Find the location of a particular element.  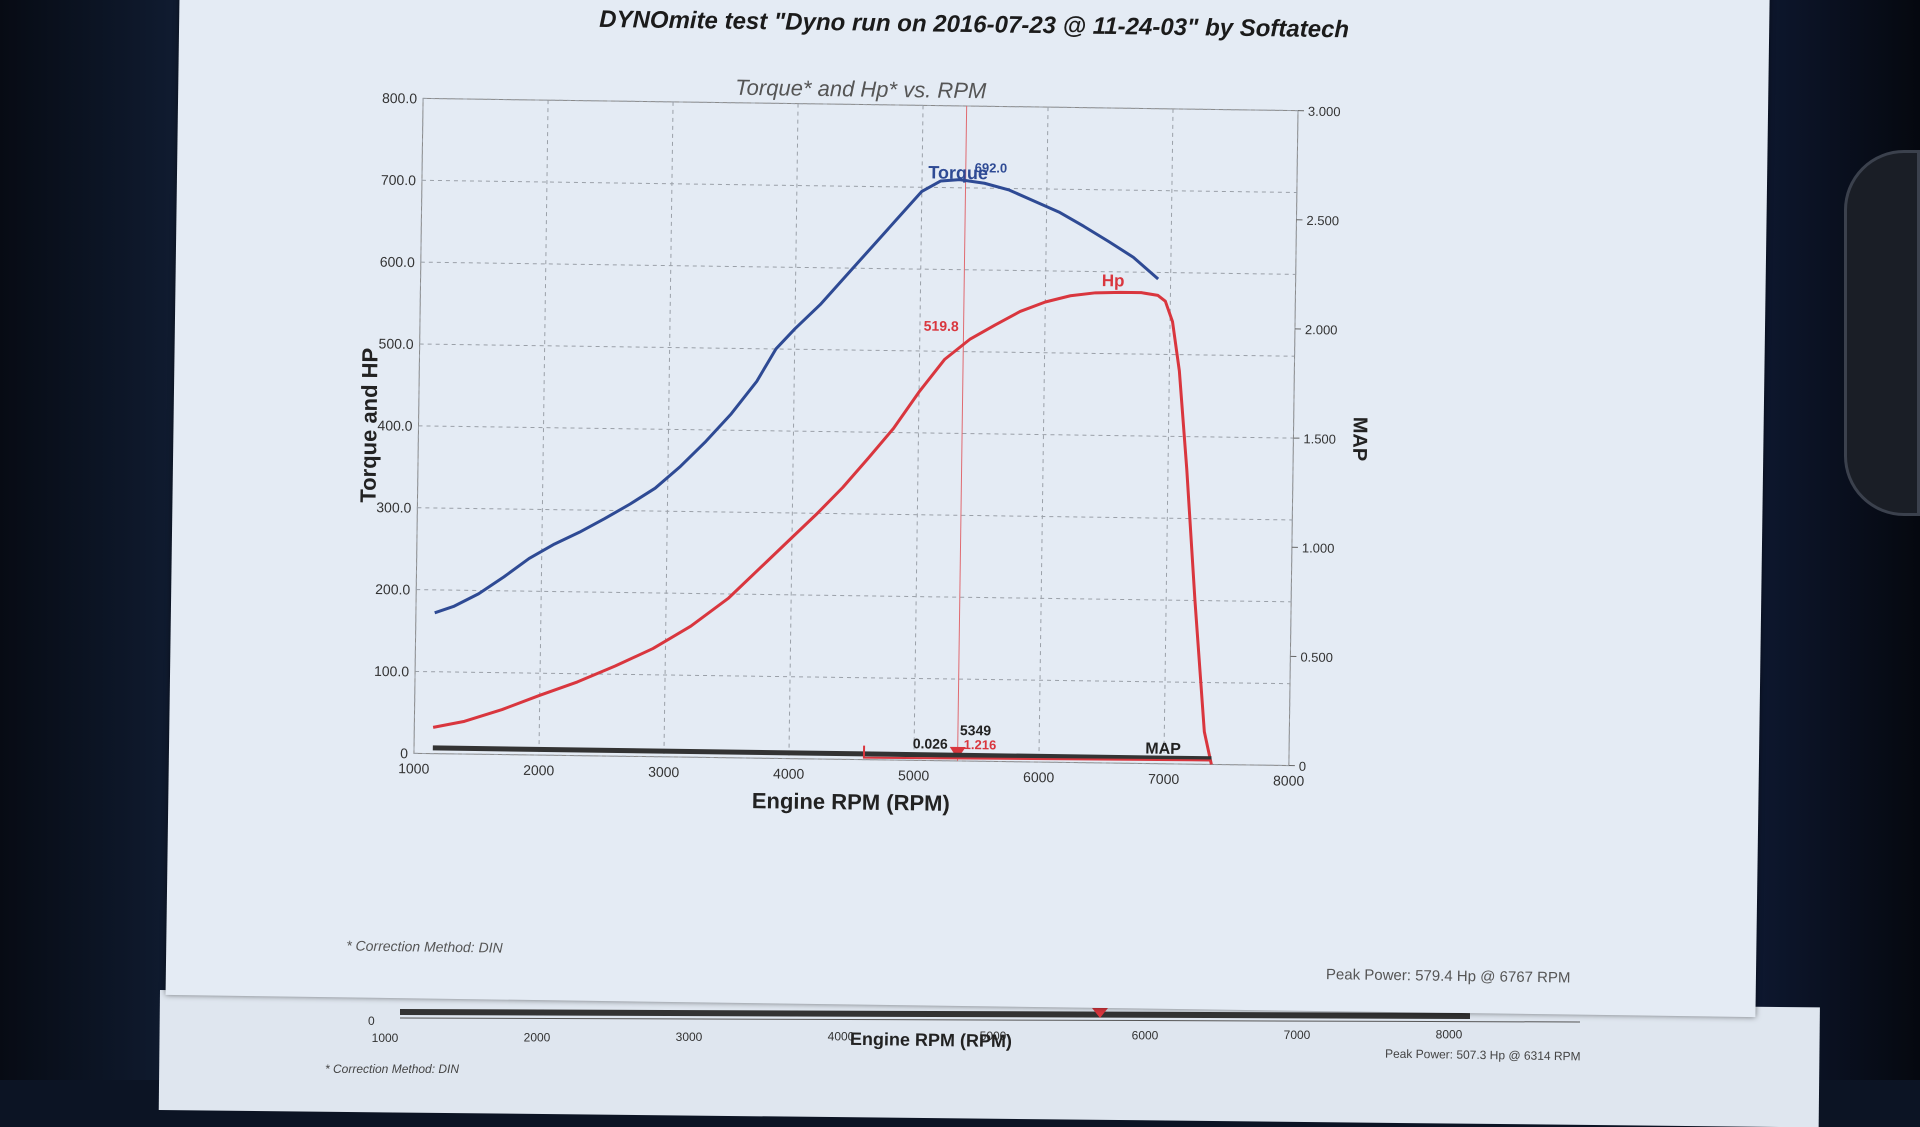

hp-cursor-value: 519.8 is located at coordinates (941, 326).